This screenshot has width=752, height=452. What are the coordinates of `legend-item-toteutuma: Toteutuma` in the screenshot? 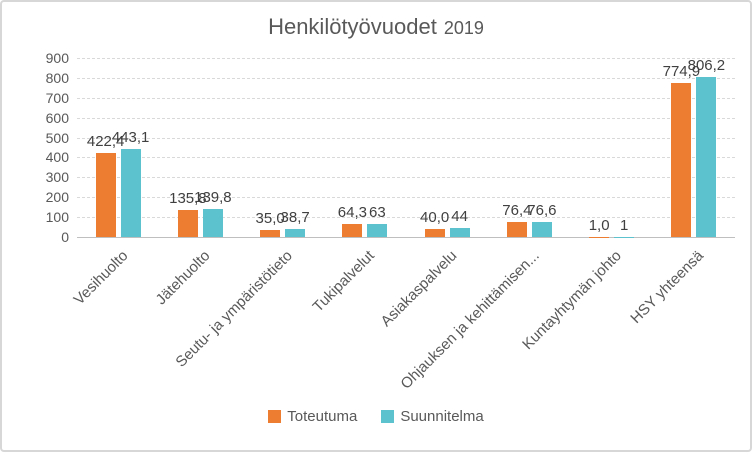 It's located at (312, 416).